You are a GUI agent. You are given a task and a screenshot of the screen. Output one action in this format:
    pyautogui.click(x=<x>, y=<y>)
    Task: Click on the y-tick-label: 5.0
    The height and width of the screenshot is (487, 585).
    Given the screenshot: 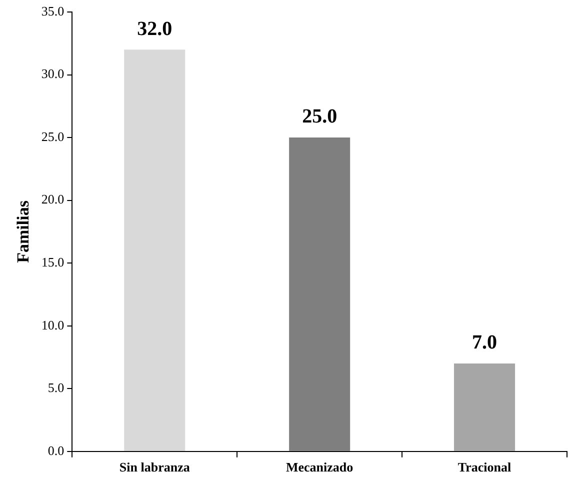 What is the action you would take?
    pyautogui.click(x=56, y=388)
    